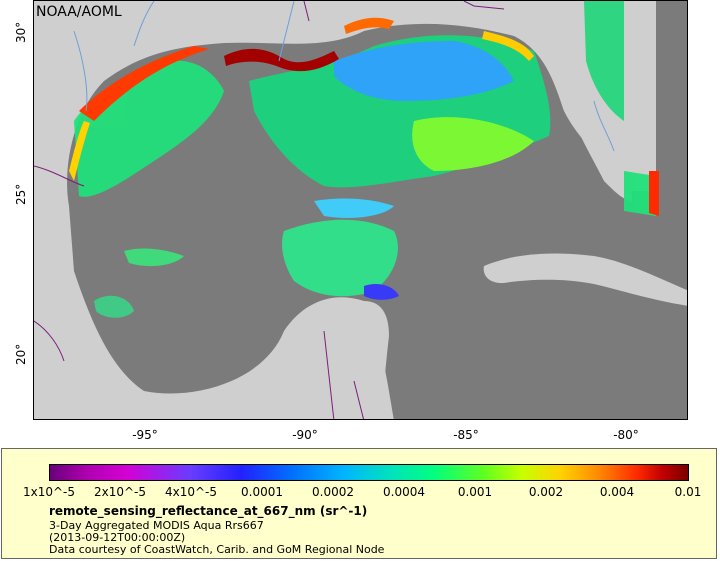 The width and height of the screenshot is (720, 561). What do you see at coordinates (117, 537) in the screenshot?
I see `time-stamp: (2013-09-12T00:00:00Z)` at bounding box center [117, 537].